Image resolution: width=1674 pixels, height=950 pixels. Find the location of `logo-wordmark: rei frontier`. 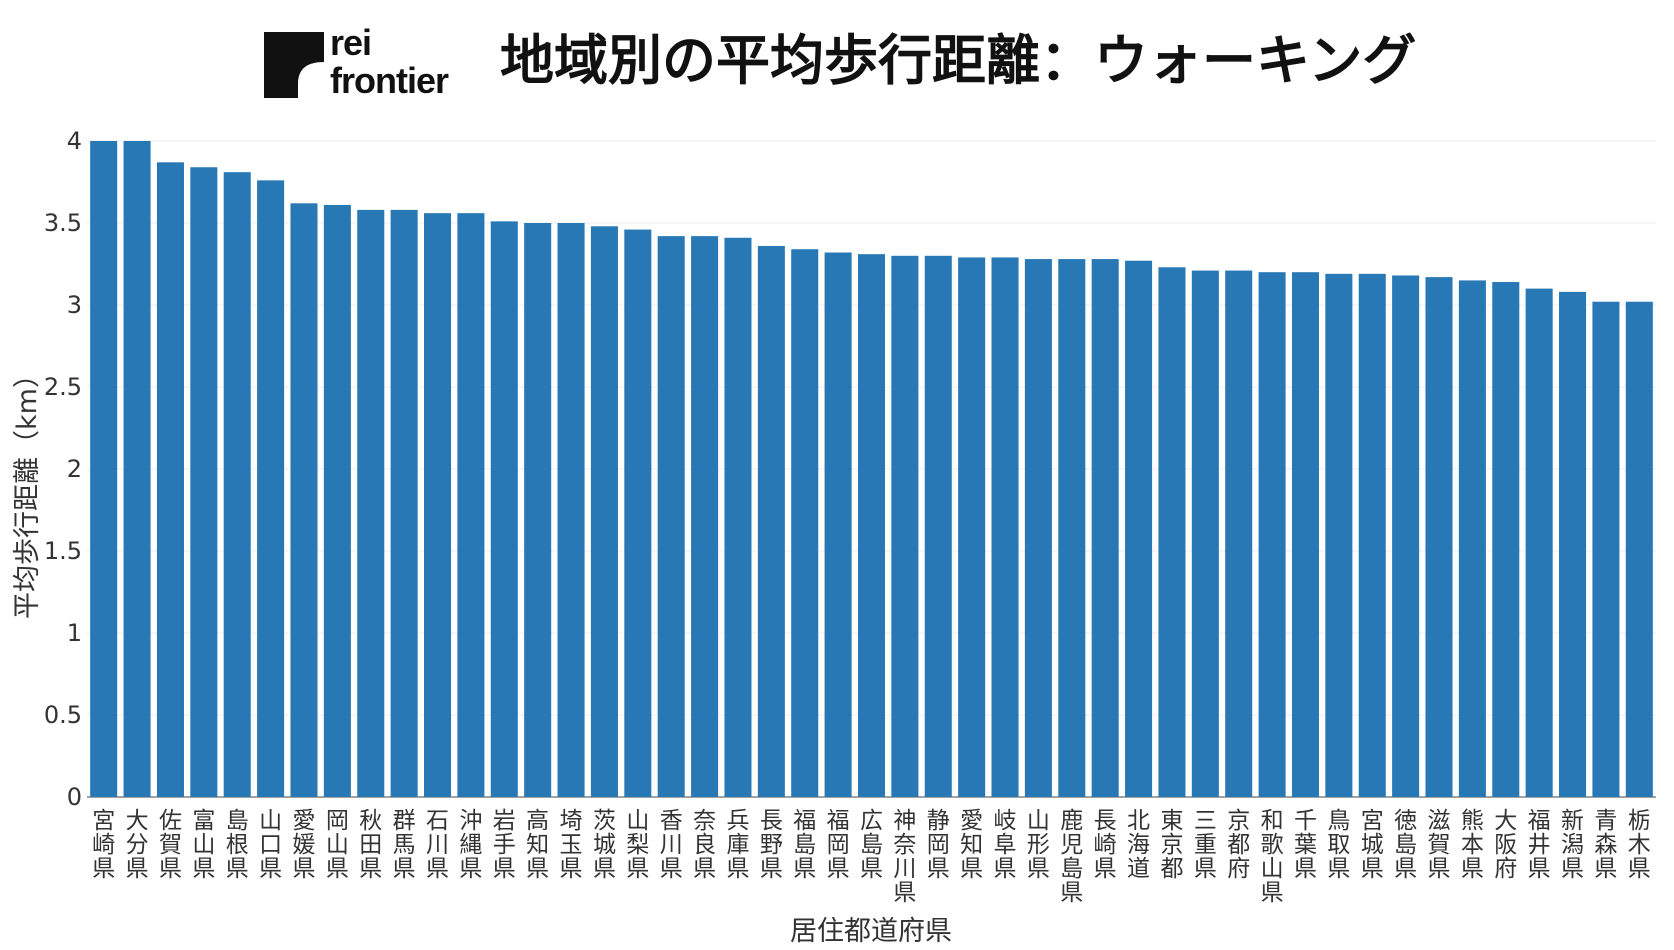

logo-wordmark: rei frontier is located at coordinates (389, 61).